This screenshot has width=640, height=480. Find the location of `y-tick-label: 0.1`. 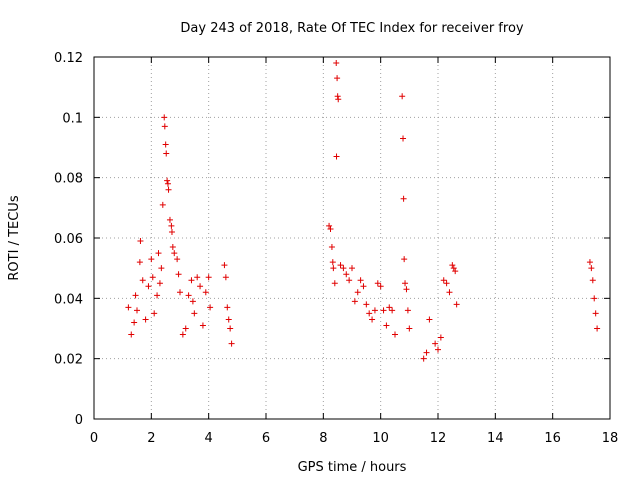

y-tick-label: 0.1 is located at coordinates (72, 118).